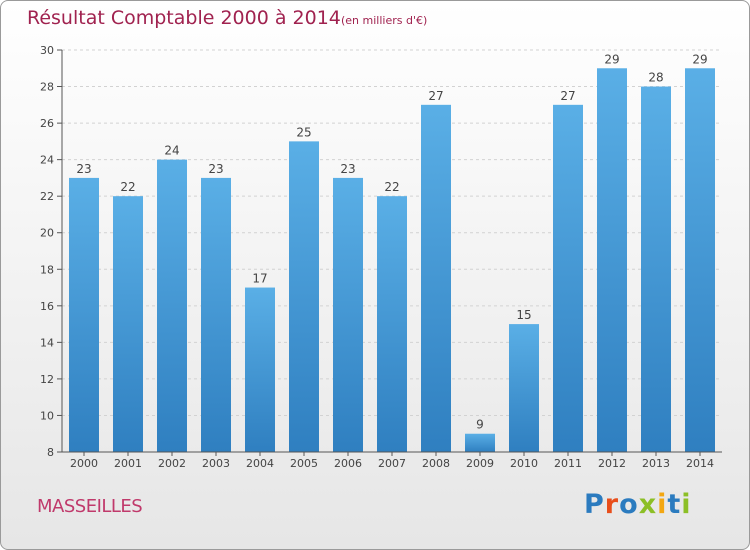 This screenshot has width=750, height=550. Describe the element at coordinates (47, 160) in the screenshot. I see `y-tick-label: 24` at that location.